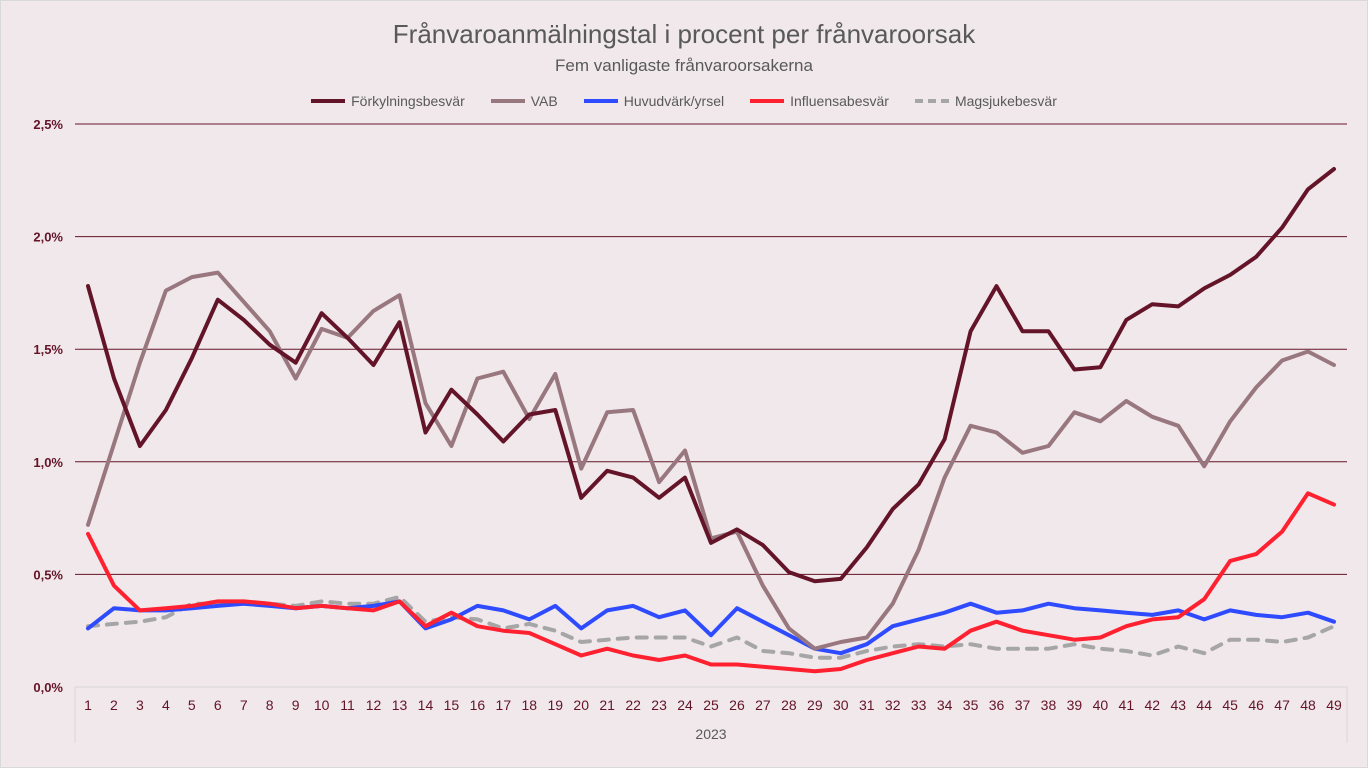 This screenshot has width=1368, height=768. I want to click on x-tick-label: 26, so click(737, 705).